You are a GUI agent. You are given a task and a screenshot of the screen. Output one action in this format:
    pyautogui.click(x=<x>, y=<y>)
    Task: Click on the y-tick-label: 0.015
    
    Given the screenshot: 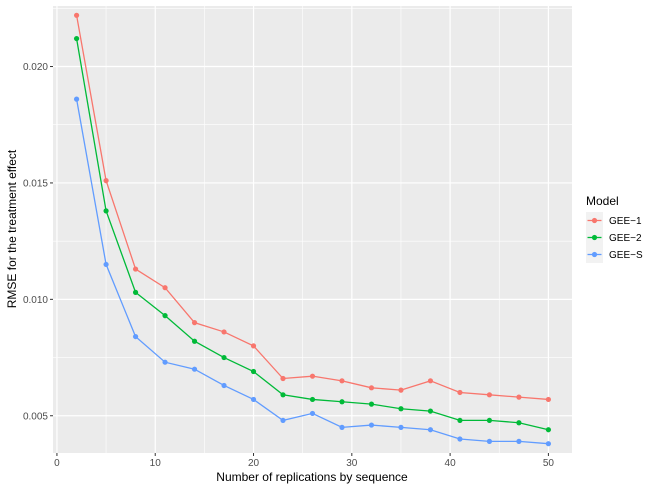 What is the action you would take?
    pyautogui.click(x=35, y=183)
    